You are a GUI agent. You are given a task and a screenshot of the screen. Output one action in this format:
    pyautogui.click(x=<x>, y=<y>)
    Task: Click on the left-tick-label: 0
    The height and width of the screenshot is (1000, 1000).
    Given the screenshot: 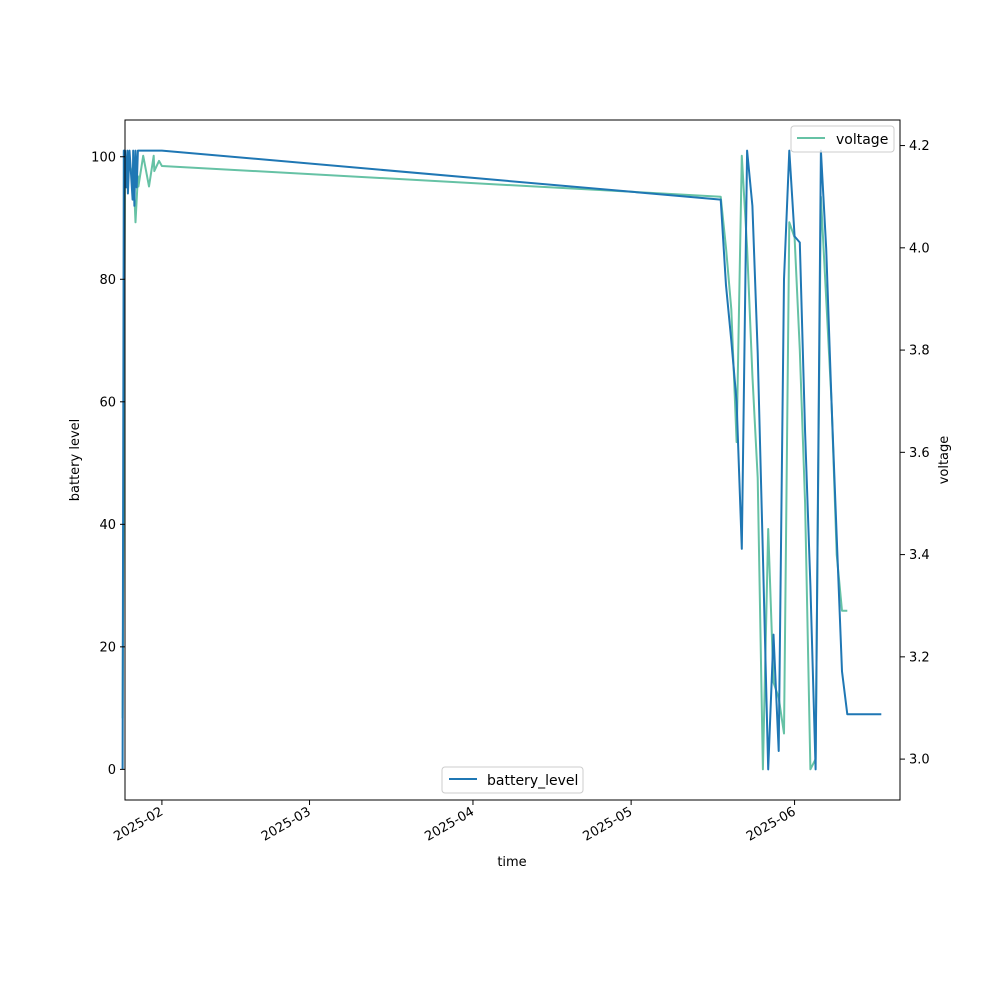 What is the action you would take?
    pyautogui.click(x=112, y=770)
    